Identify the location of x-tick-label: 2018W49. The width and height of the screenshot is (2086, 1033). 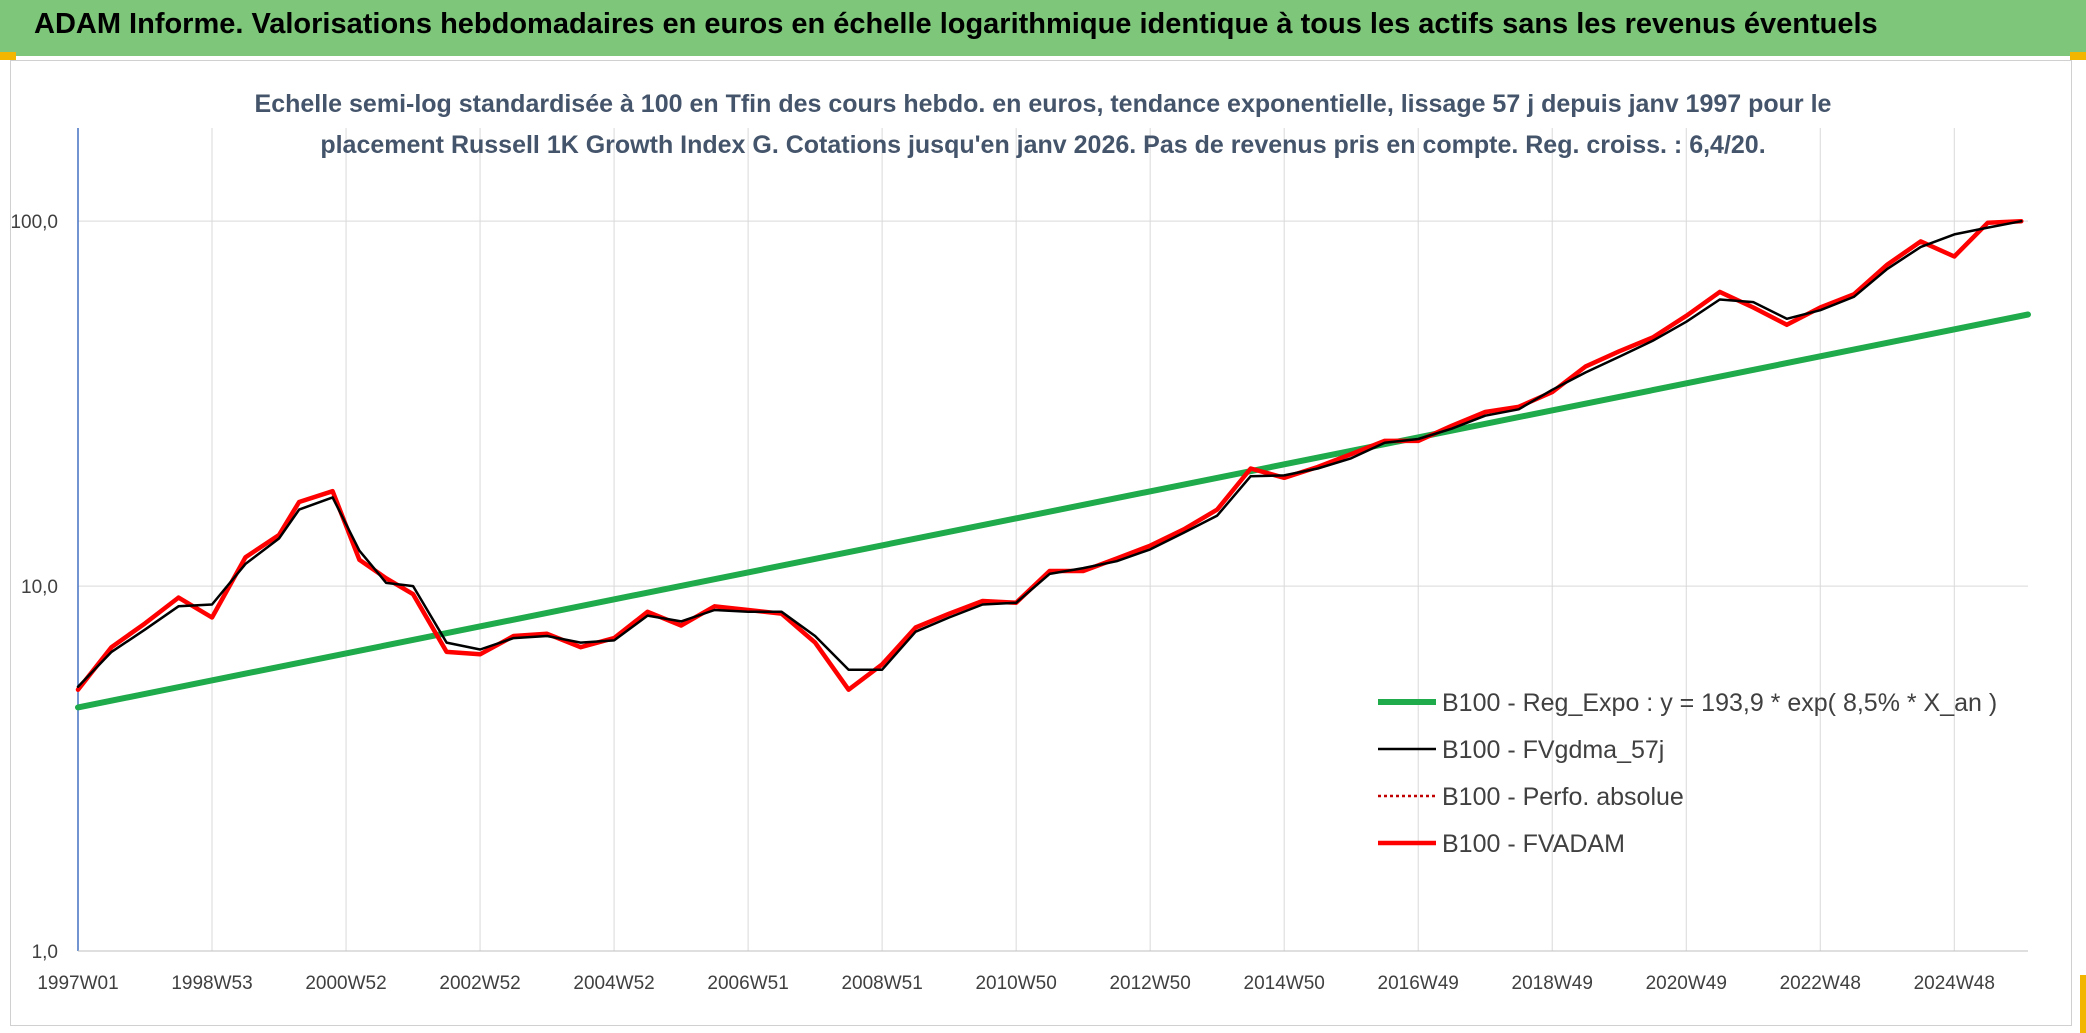
(1552, 983).